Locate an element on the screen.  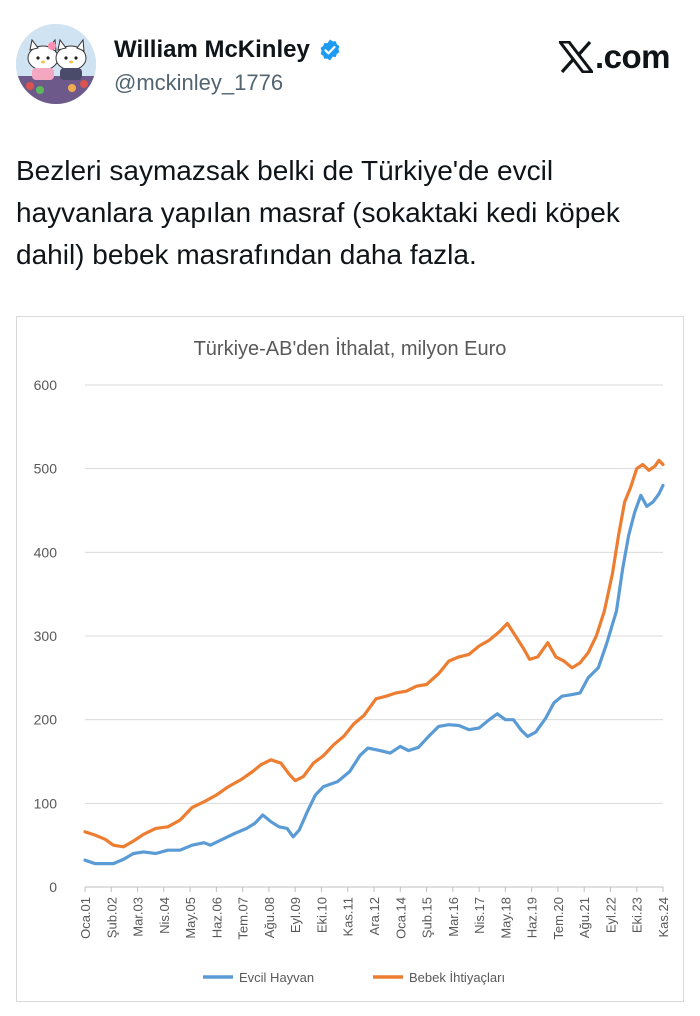
x-tick-group: May.05 is located at coordinates (190, 918).